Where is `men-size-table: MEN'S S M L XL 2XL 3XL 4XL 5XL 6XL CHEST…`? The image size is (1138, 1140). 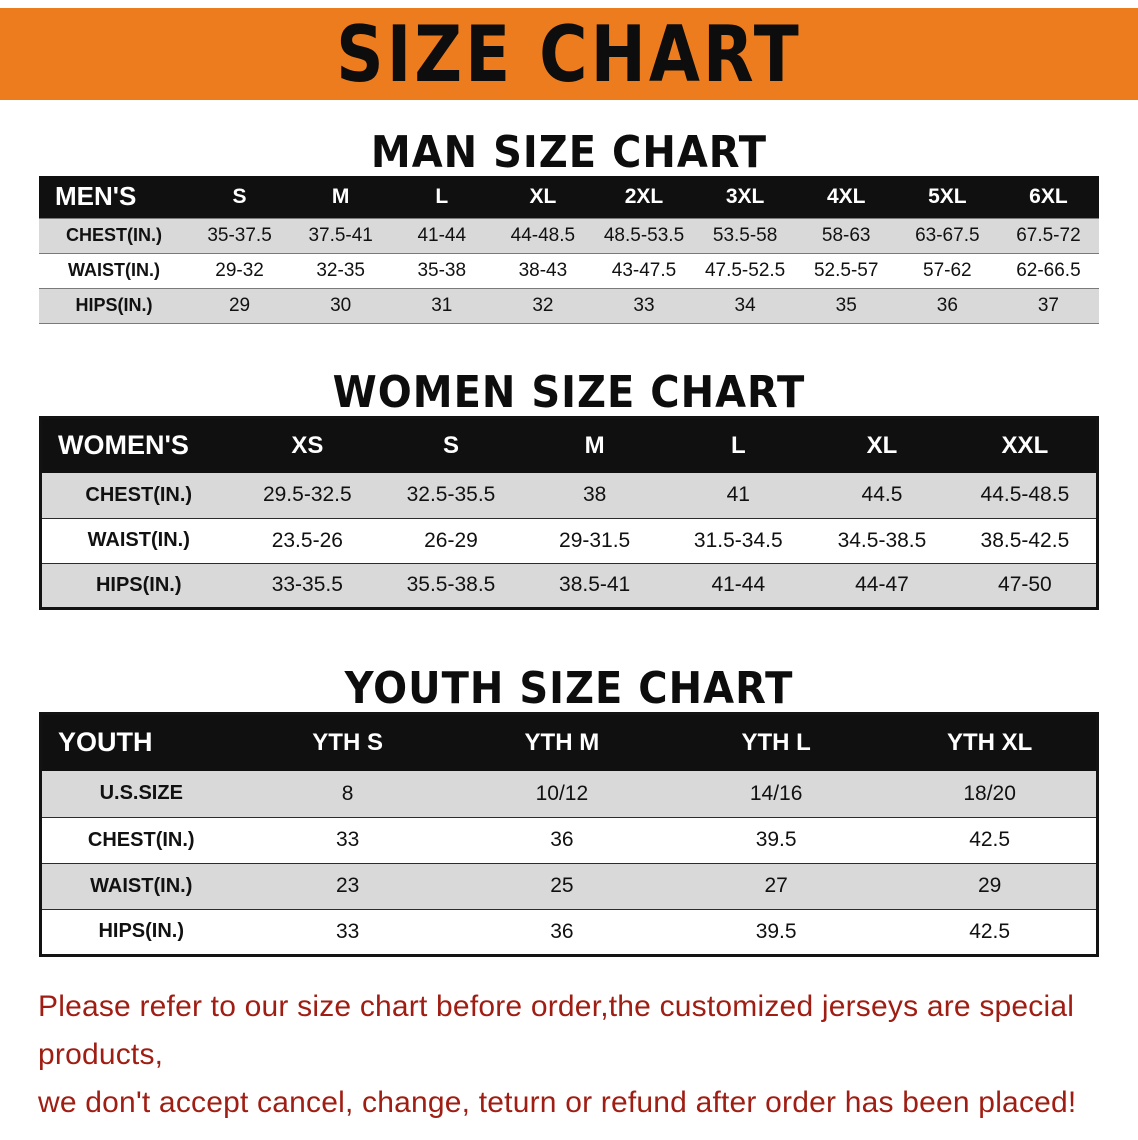
men-size-table: MEN'S S M L XL 2XL 3XL 4XL 5XL 6XL CHEST… is located at coordinates (569, 250).